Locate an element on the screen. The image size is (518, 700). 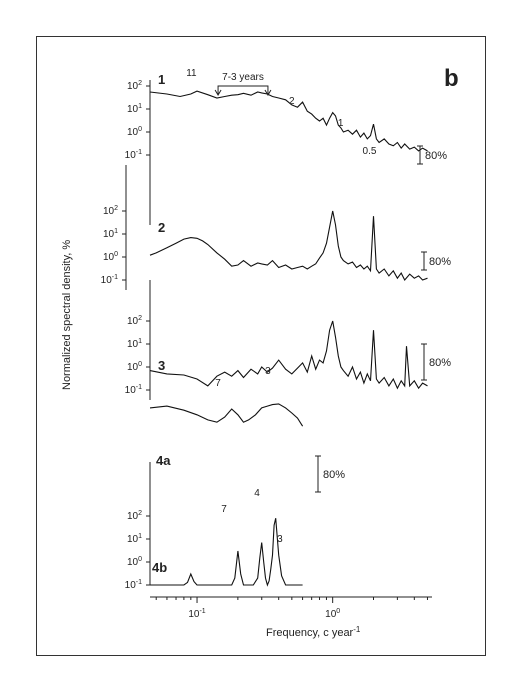
series-label-4a: 4a is located at coordinates (163, 460).